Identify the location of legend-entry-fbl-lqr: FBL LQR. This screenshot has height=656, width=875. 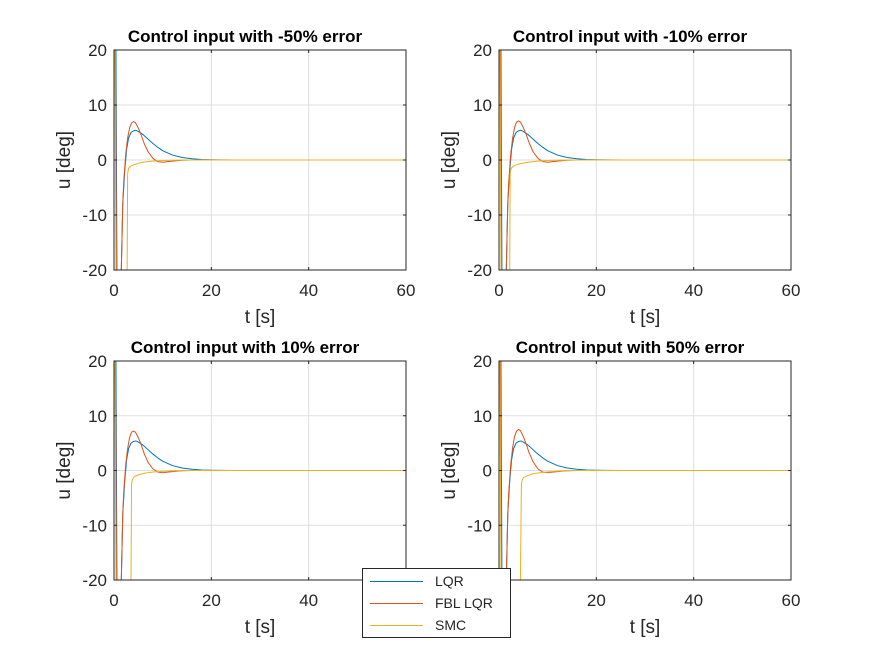
(436, 604).